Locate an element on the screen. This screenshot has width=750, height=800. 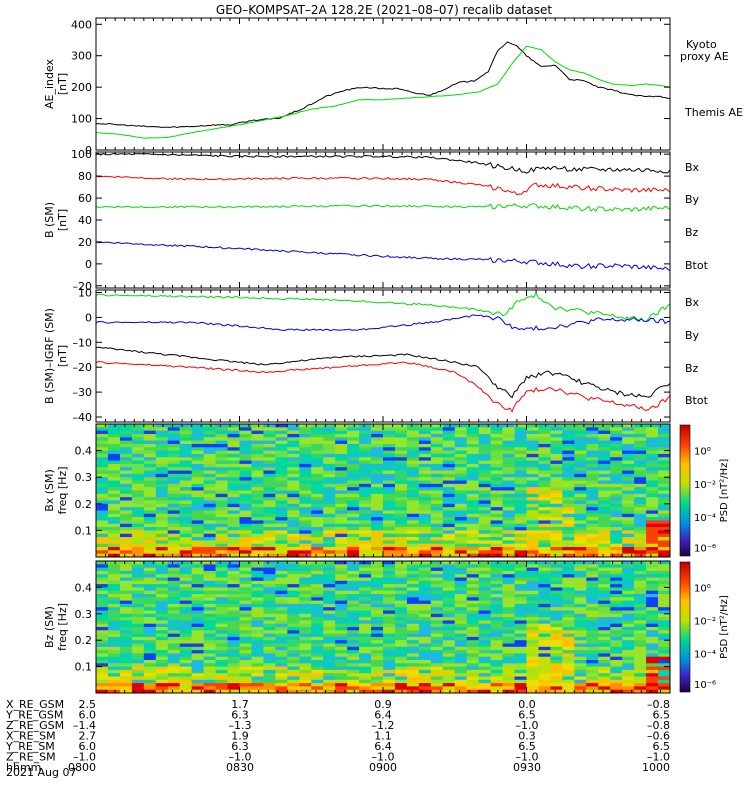
ephemeris-value: 0900 is located at coordinates (383, 767).